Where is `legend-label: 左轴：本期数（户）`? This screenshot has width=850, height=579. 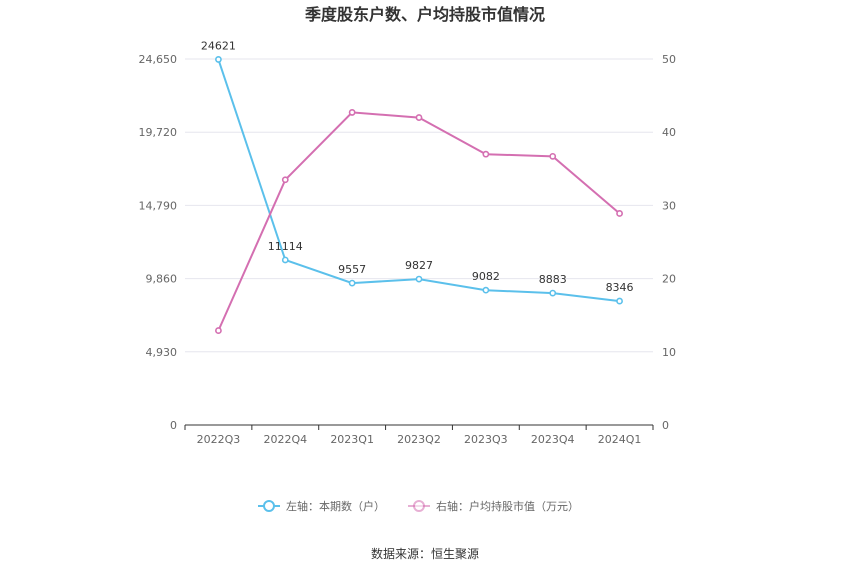
legend-label: 左轴：本期数（户） is located at coordinates (335, 506).